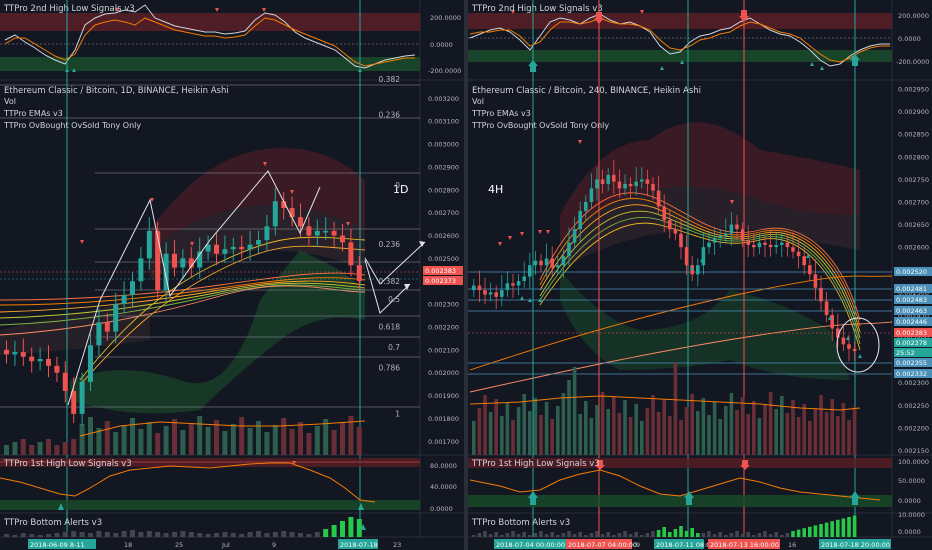 The image size is (932, 550). What do you see at coordinates (390, 244) in the screenshot?
I see `fib-level-label: 0.236` at bounding box center [390, 244].